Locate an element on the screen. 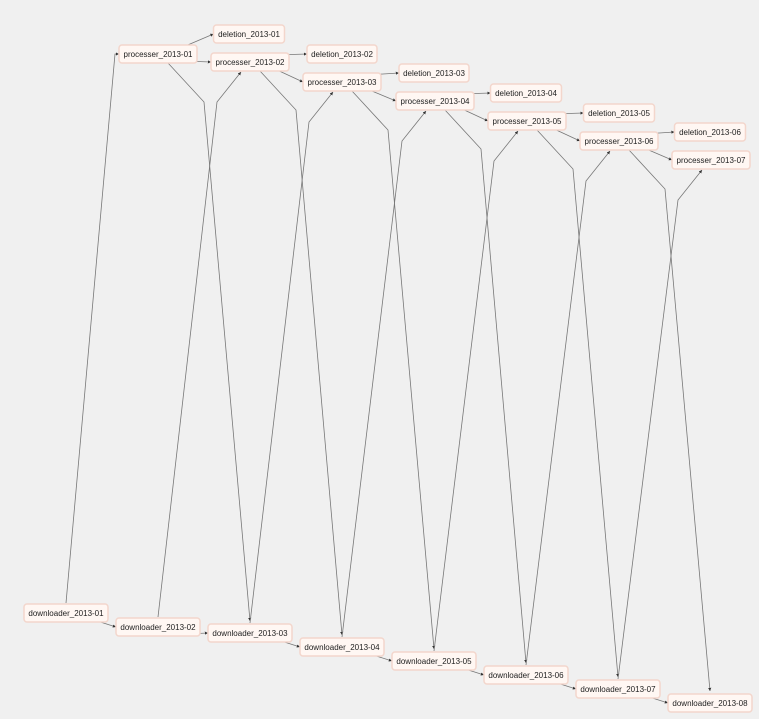 The height and width of the screenshot is (719, 759). node-label: downloader_2013-01 is located at coordinates (66, 613).